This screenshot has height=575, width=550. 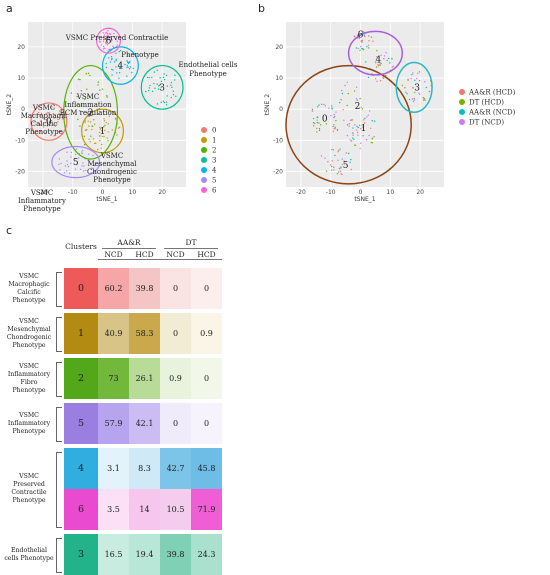 What do you see at coordinates (214, 171) in the screenshot?
I see `legend-label: 4` at bounding box center [214, 171].